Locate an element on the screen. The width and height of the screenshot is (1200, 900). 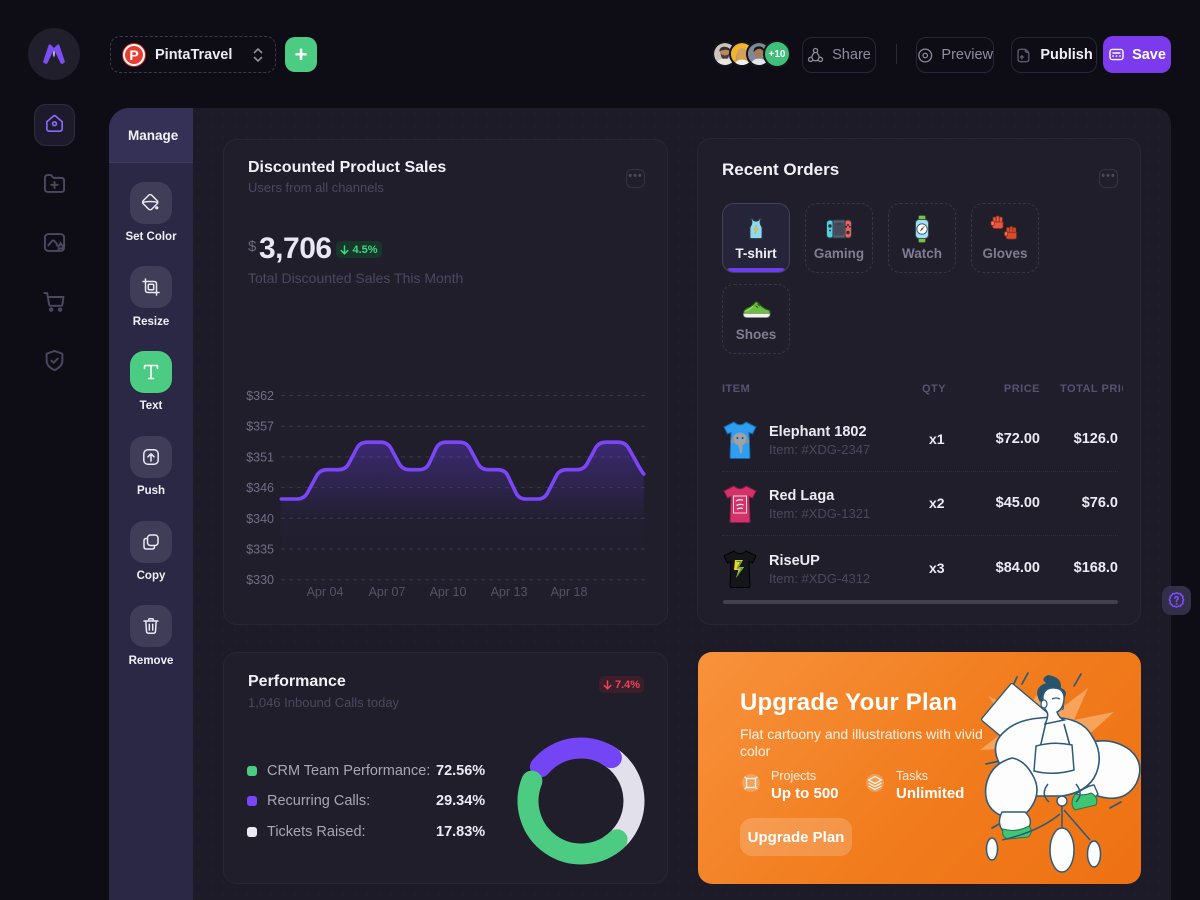
svg-text: Apr 10 is located at coordinates (448, 592).